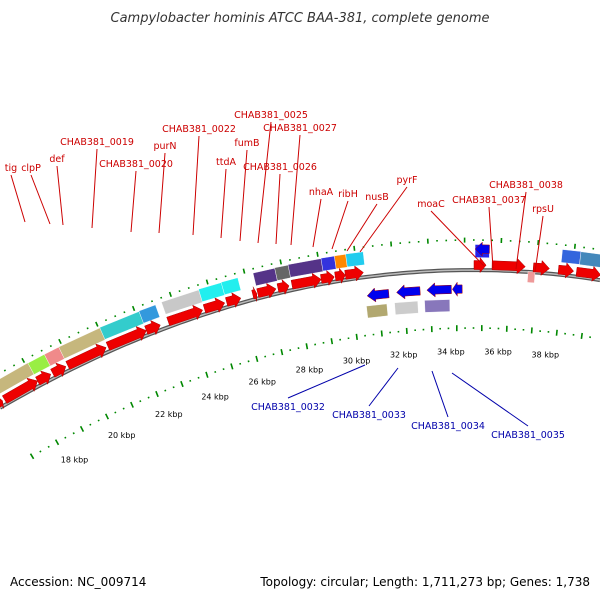  I want to click on forward-gene-label: CHAB381_0022, so click(199, 129).